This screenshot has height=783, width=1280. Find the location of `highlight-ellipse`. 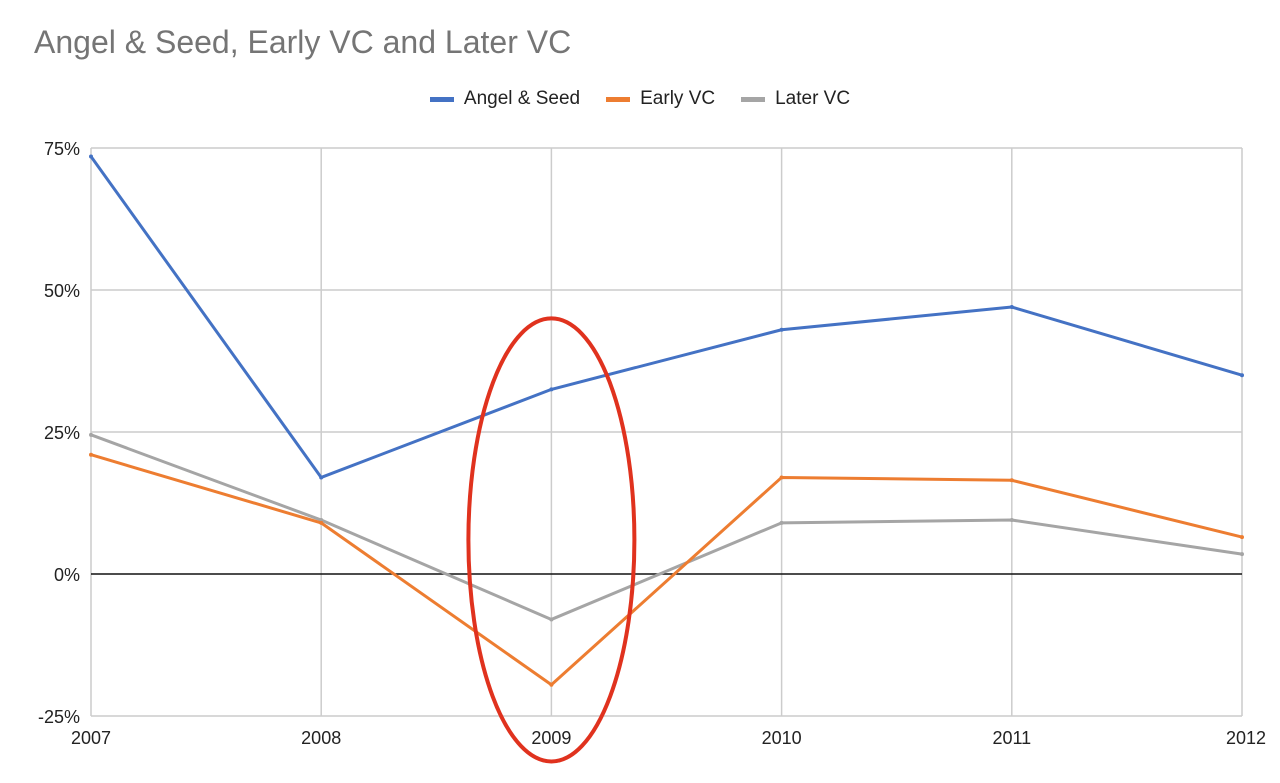

highlight-ellipse is located at coordinates (551, 540).